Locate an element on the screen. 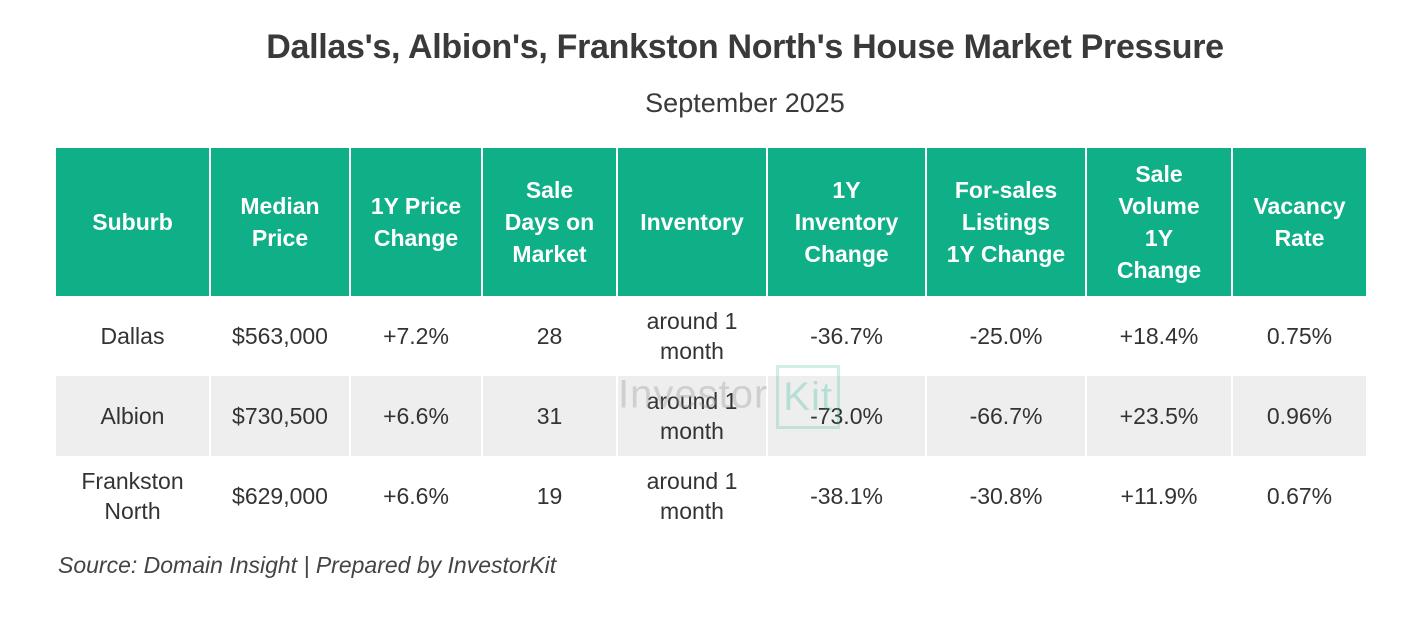  chart-subtitle: September 2025 is located at coordinates (745, 103).